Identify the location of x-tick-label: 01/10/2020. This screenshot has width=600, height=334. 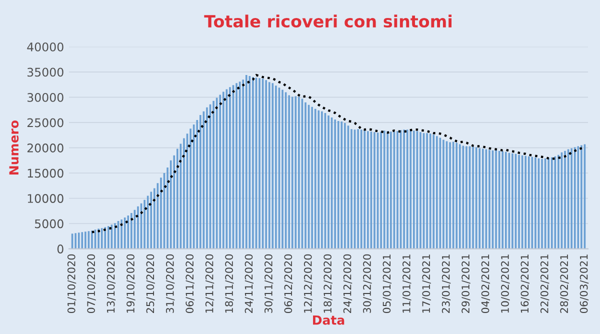
(71, 284).